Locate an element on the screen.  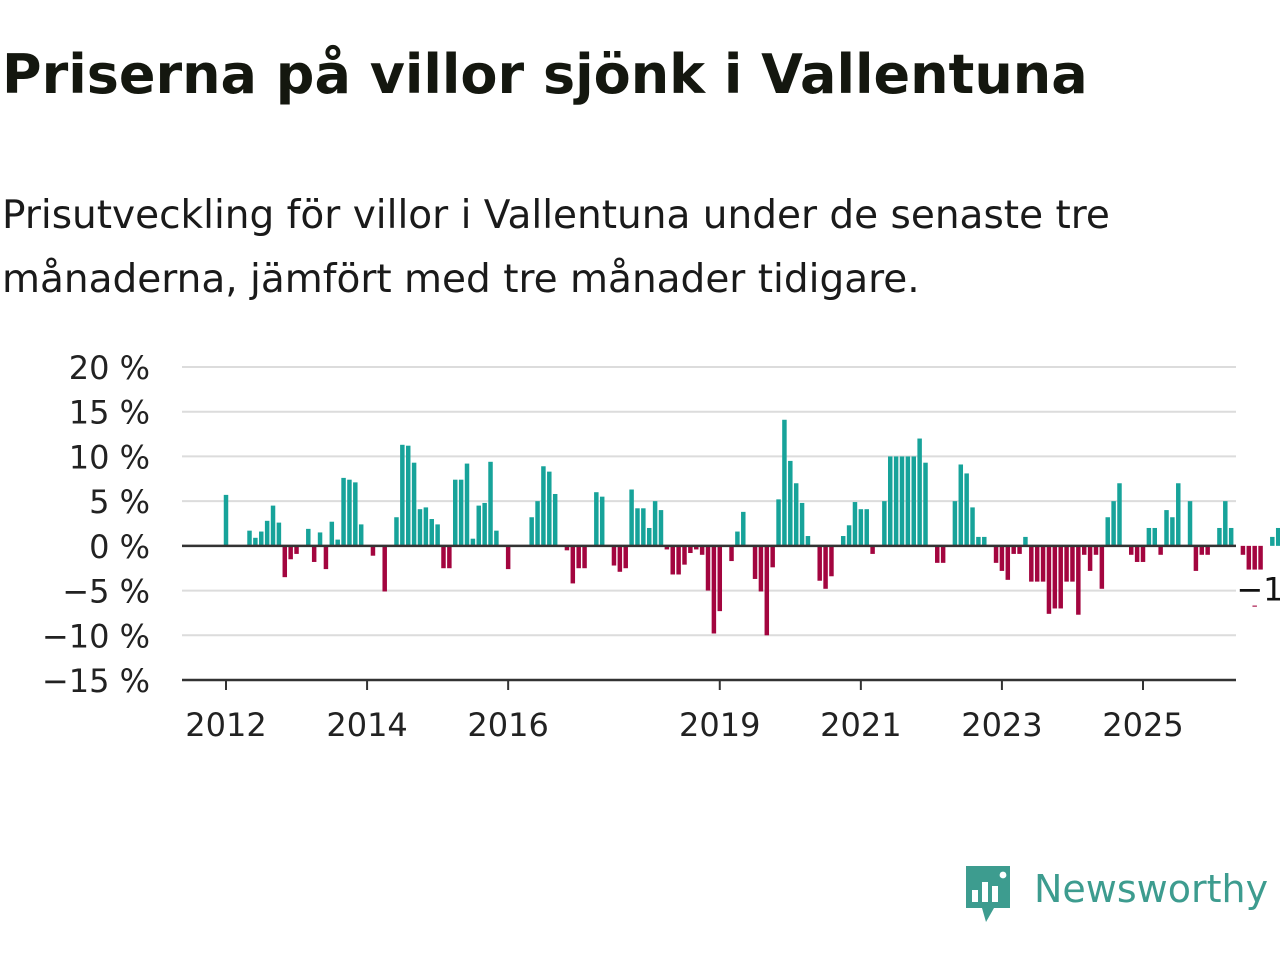
y-tick-label: 0 % is located at coordinates (119, 547).